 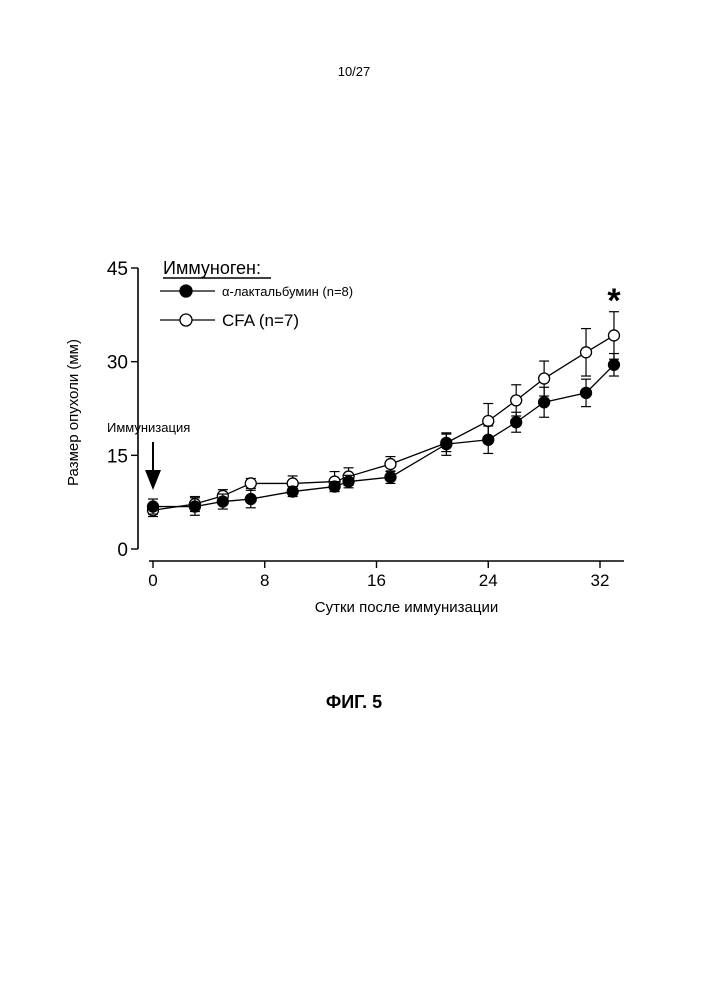 What do you see at coordinates (186, 291) in the screenshot?
I see `legend-marker-filled` at bounding box center [186, 291].